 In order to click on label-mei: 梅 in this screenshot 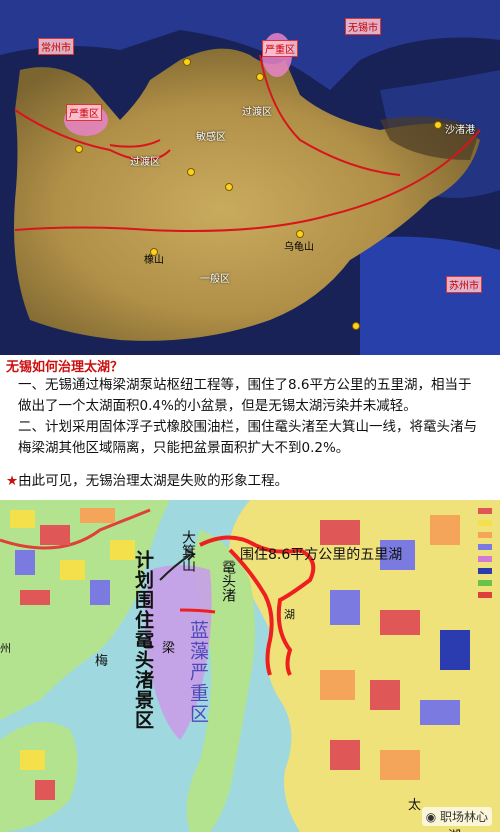, I will do `click(102, 661)`.